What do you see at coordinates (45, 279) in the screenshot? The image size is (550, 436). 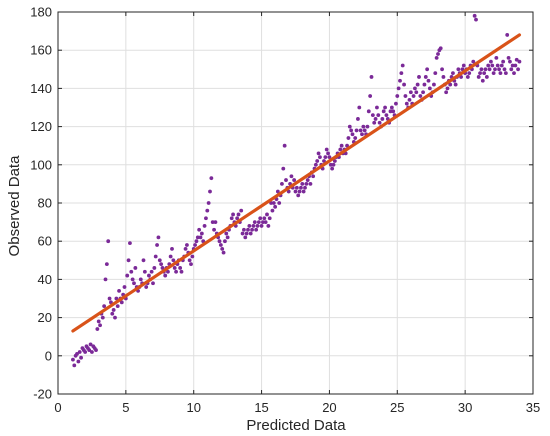 I see `y-tick-label: 40` at bounding box center [45, 279].